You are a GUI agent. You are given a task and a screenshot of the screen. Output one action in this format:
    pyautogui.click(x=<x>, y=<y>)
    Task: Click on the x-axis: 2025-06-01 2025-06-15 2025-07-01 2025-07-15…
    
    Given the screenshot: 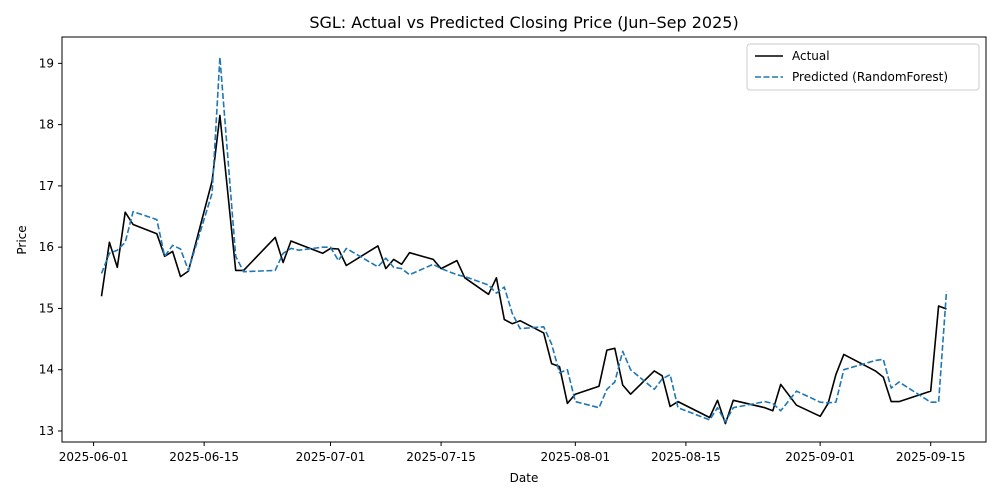 What is the action you would take?
    pyautogui.click(x=512, y=453)
    